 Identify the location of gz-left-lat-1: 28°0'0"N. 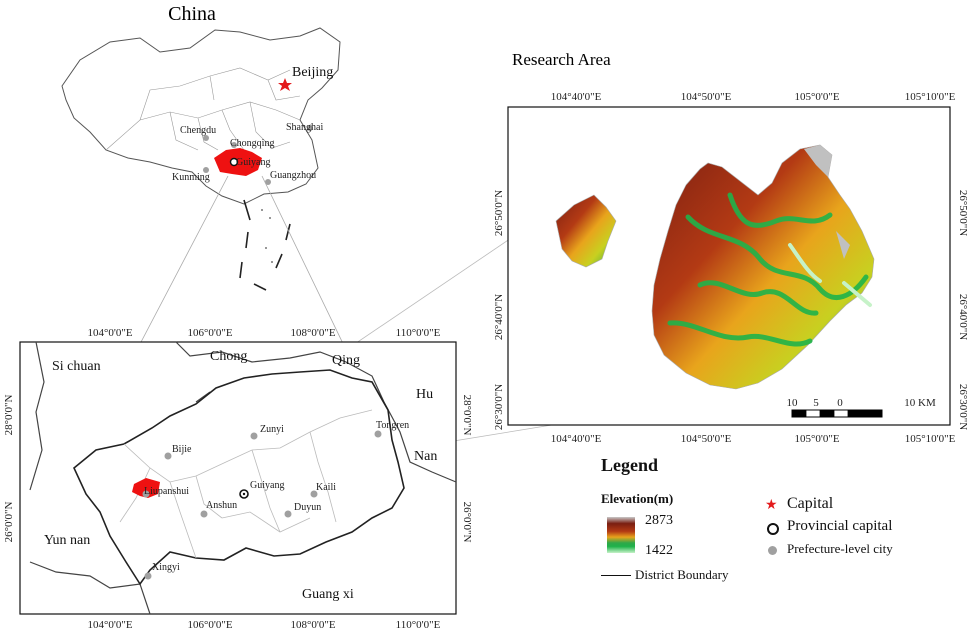
(9, 415).